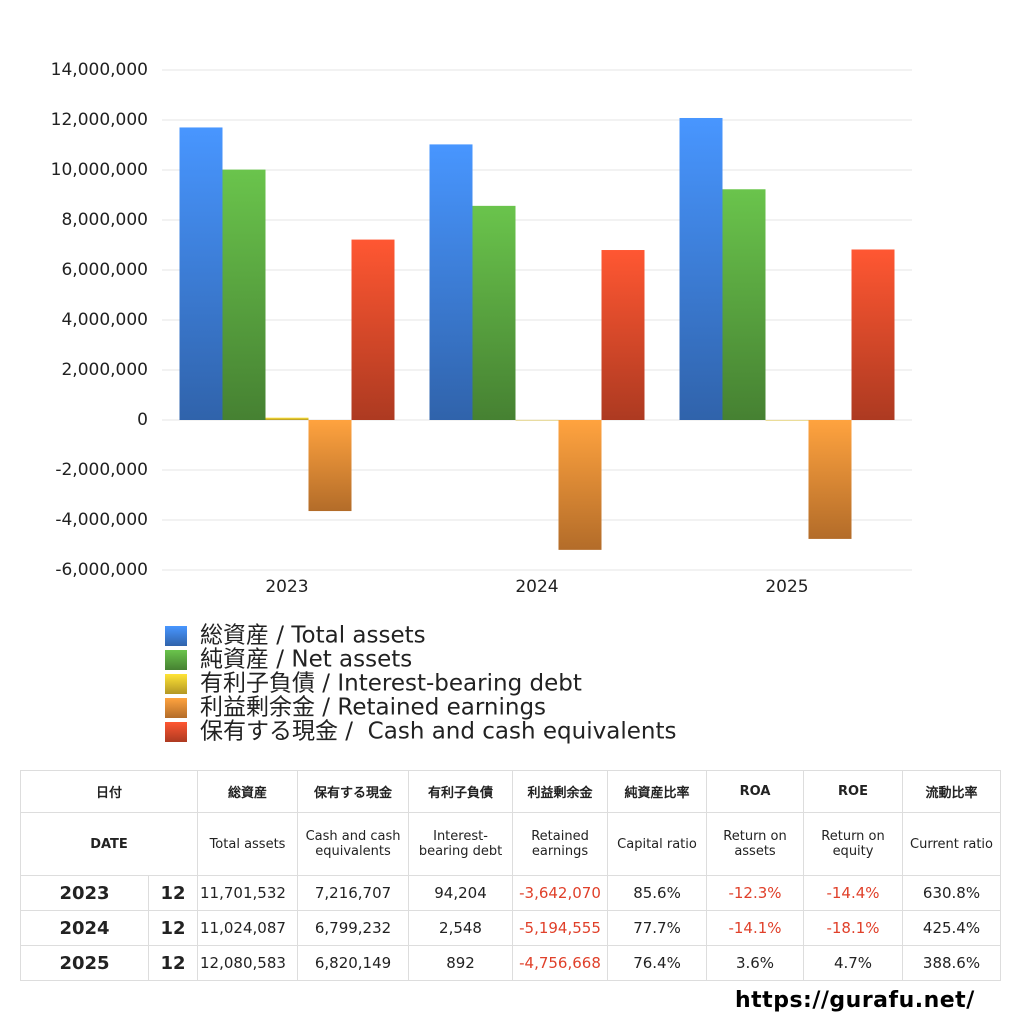 The height and width of the screenshot is (1024, 1024). I want to click on table-cell: 11,024,087, so click(248, 928).